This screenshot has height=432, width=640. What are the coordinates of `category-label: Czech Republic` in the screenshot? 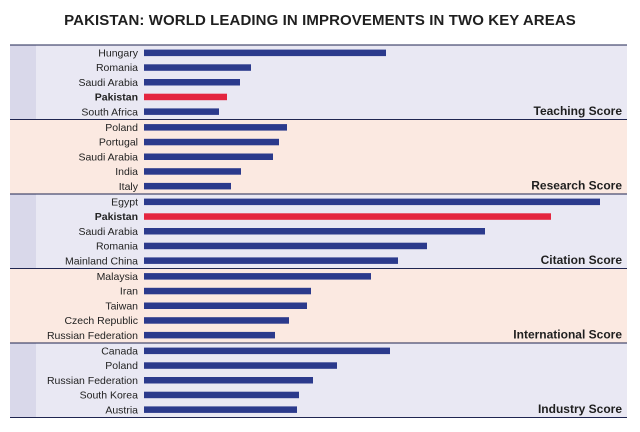 It's located at (101, 321).